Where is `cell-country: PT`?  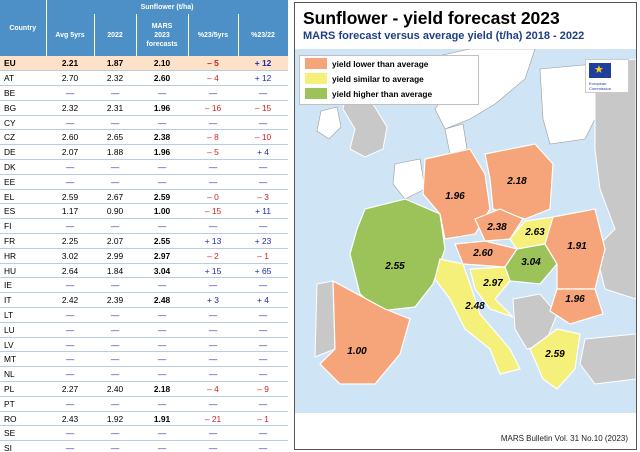 cell-country: PT is located at coordinates (23, 404).